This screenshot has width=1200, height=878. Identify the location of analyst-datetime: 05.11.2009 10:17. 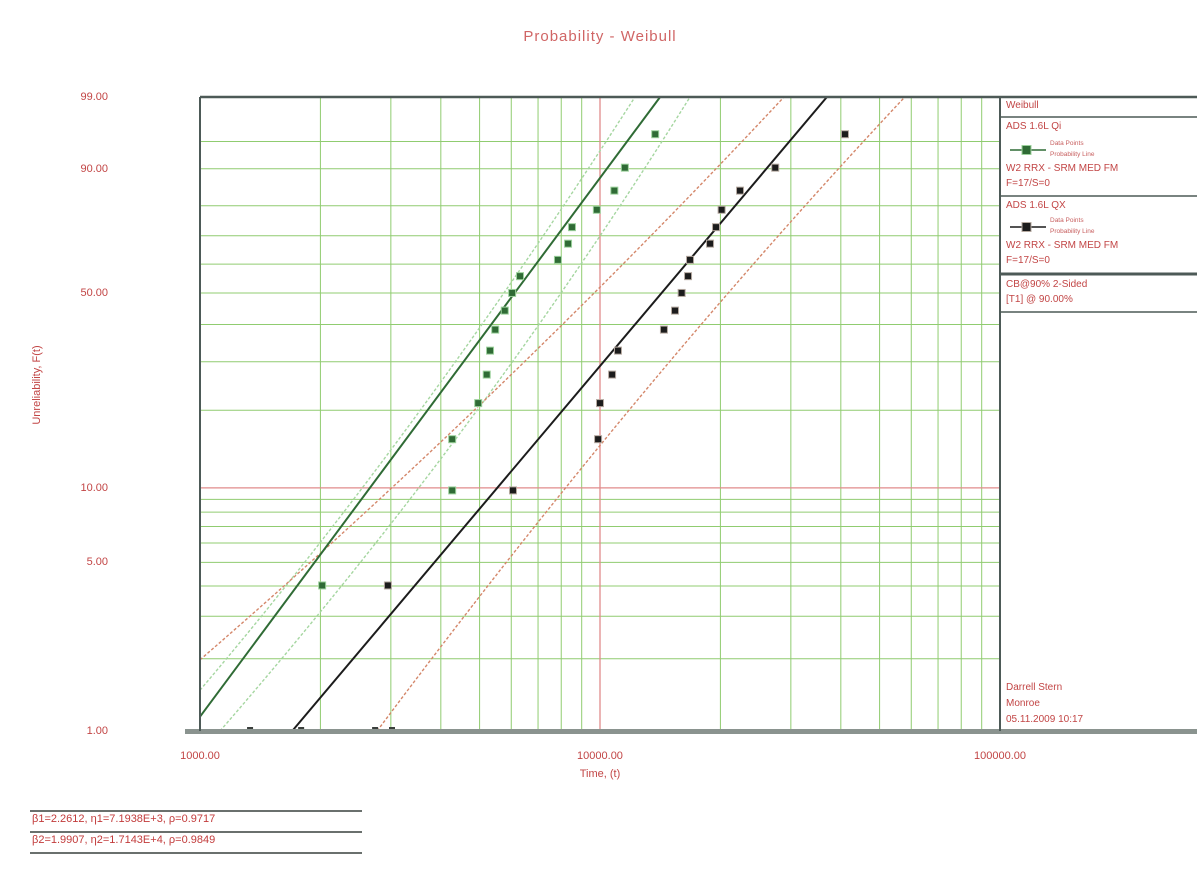
(1045, 719).